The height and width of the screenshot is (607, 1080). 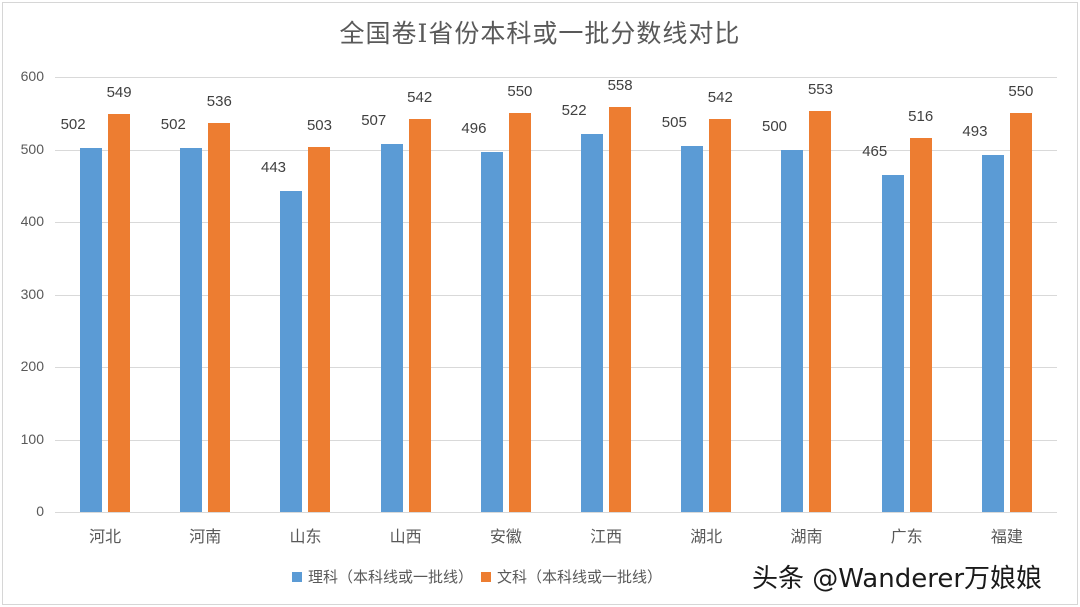 I want to click on legend-item-arts: 文科（本科线或一批线）, so click(x=571, y=576).